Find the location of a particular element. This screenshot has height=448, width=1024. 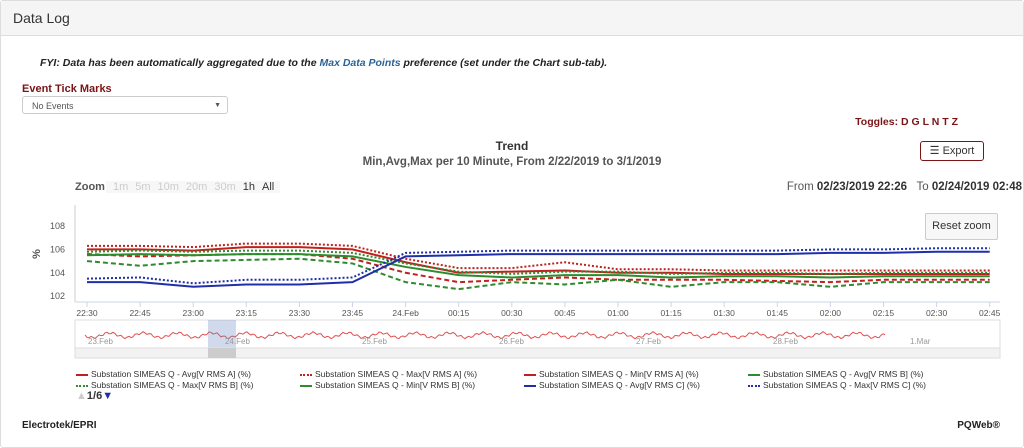

chart-title: Trend is located at coordinates (512, 146).